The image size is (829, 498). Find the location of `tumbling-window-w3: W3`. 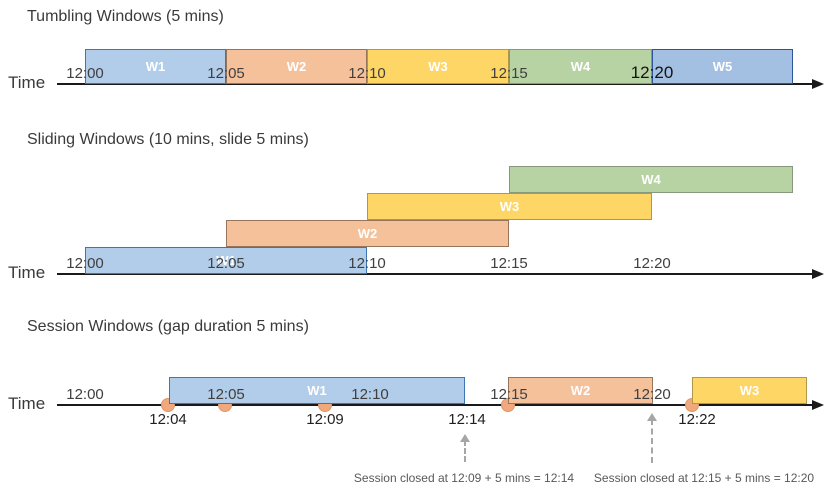

tumbling-window-w3: W3 is located at coordinates (438, 66).